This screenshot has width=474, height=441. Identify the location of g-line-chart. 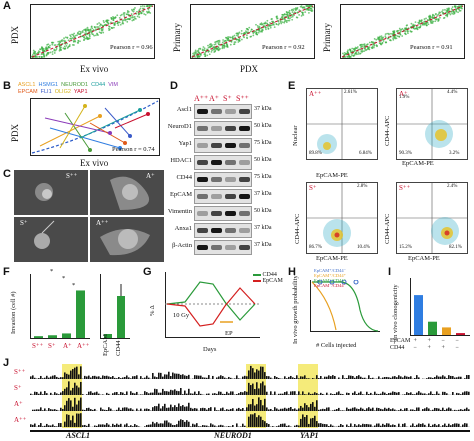
(212, 305).